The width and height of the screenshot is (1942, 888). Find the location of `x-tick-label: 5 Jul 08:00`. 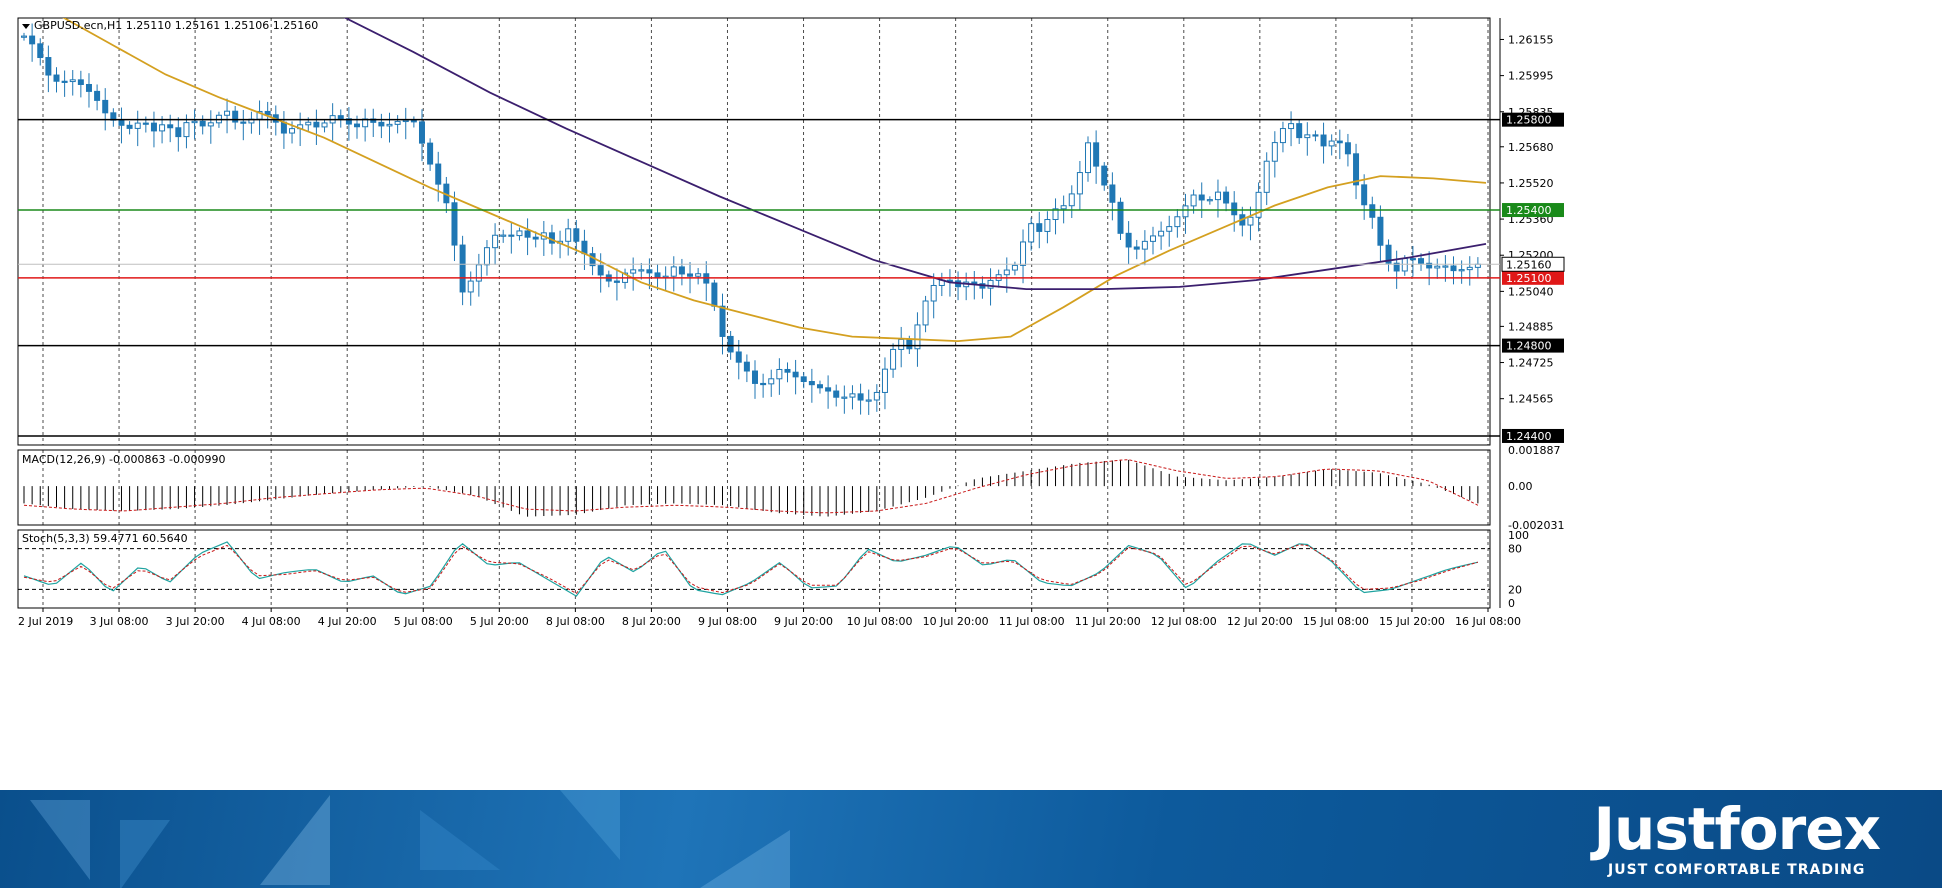

x-tick-label: 5 Jul 08:00 is located at coordinates (423, 621).